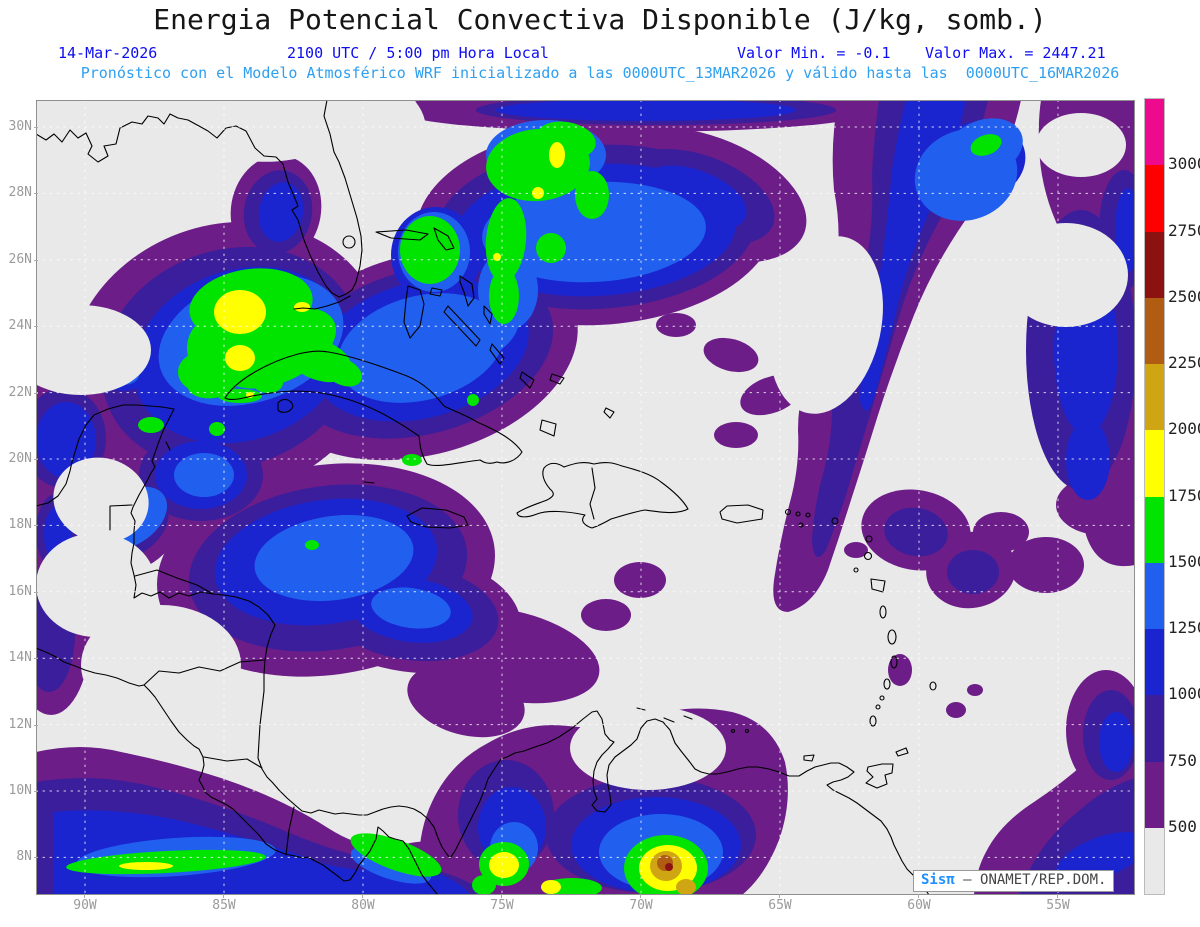 This screenshot has width=1200, height=927. I want to click on lat-tick-label: 30N, so click(20, 127).